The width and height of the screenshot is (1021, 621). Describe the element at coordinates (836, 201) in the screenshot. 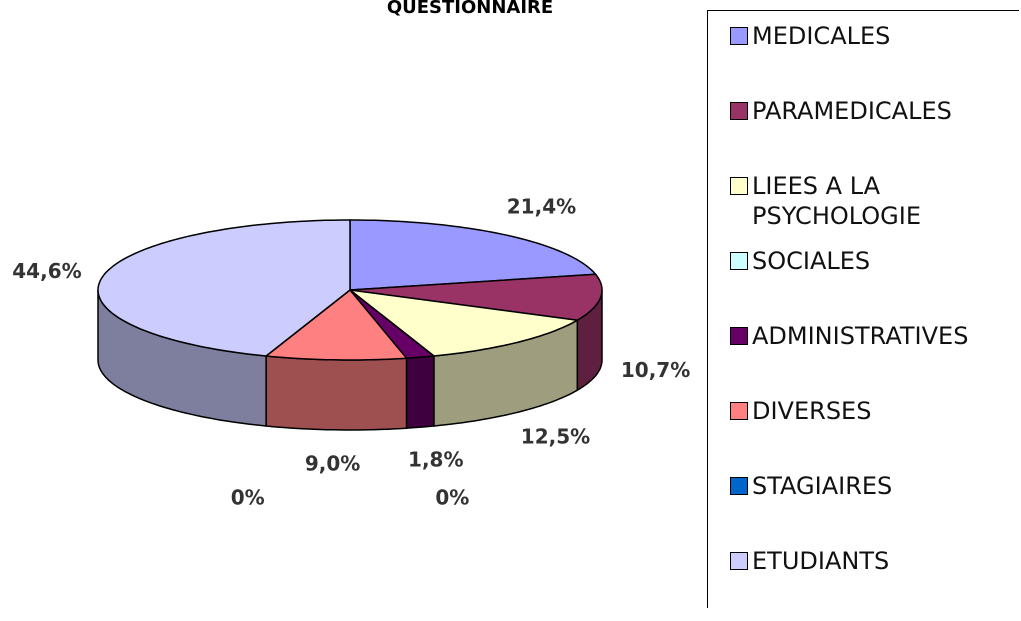

I see `legend-label: LIEES A LA PSYCHOLOGIE` at that location.